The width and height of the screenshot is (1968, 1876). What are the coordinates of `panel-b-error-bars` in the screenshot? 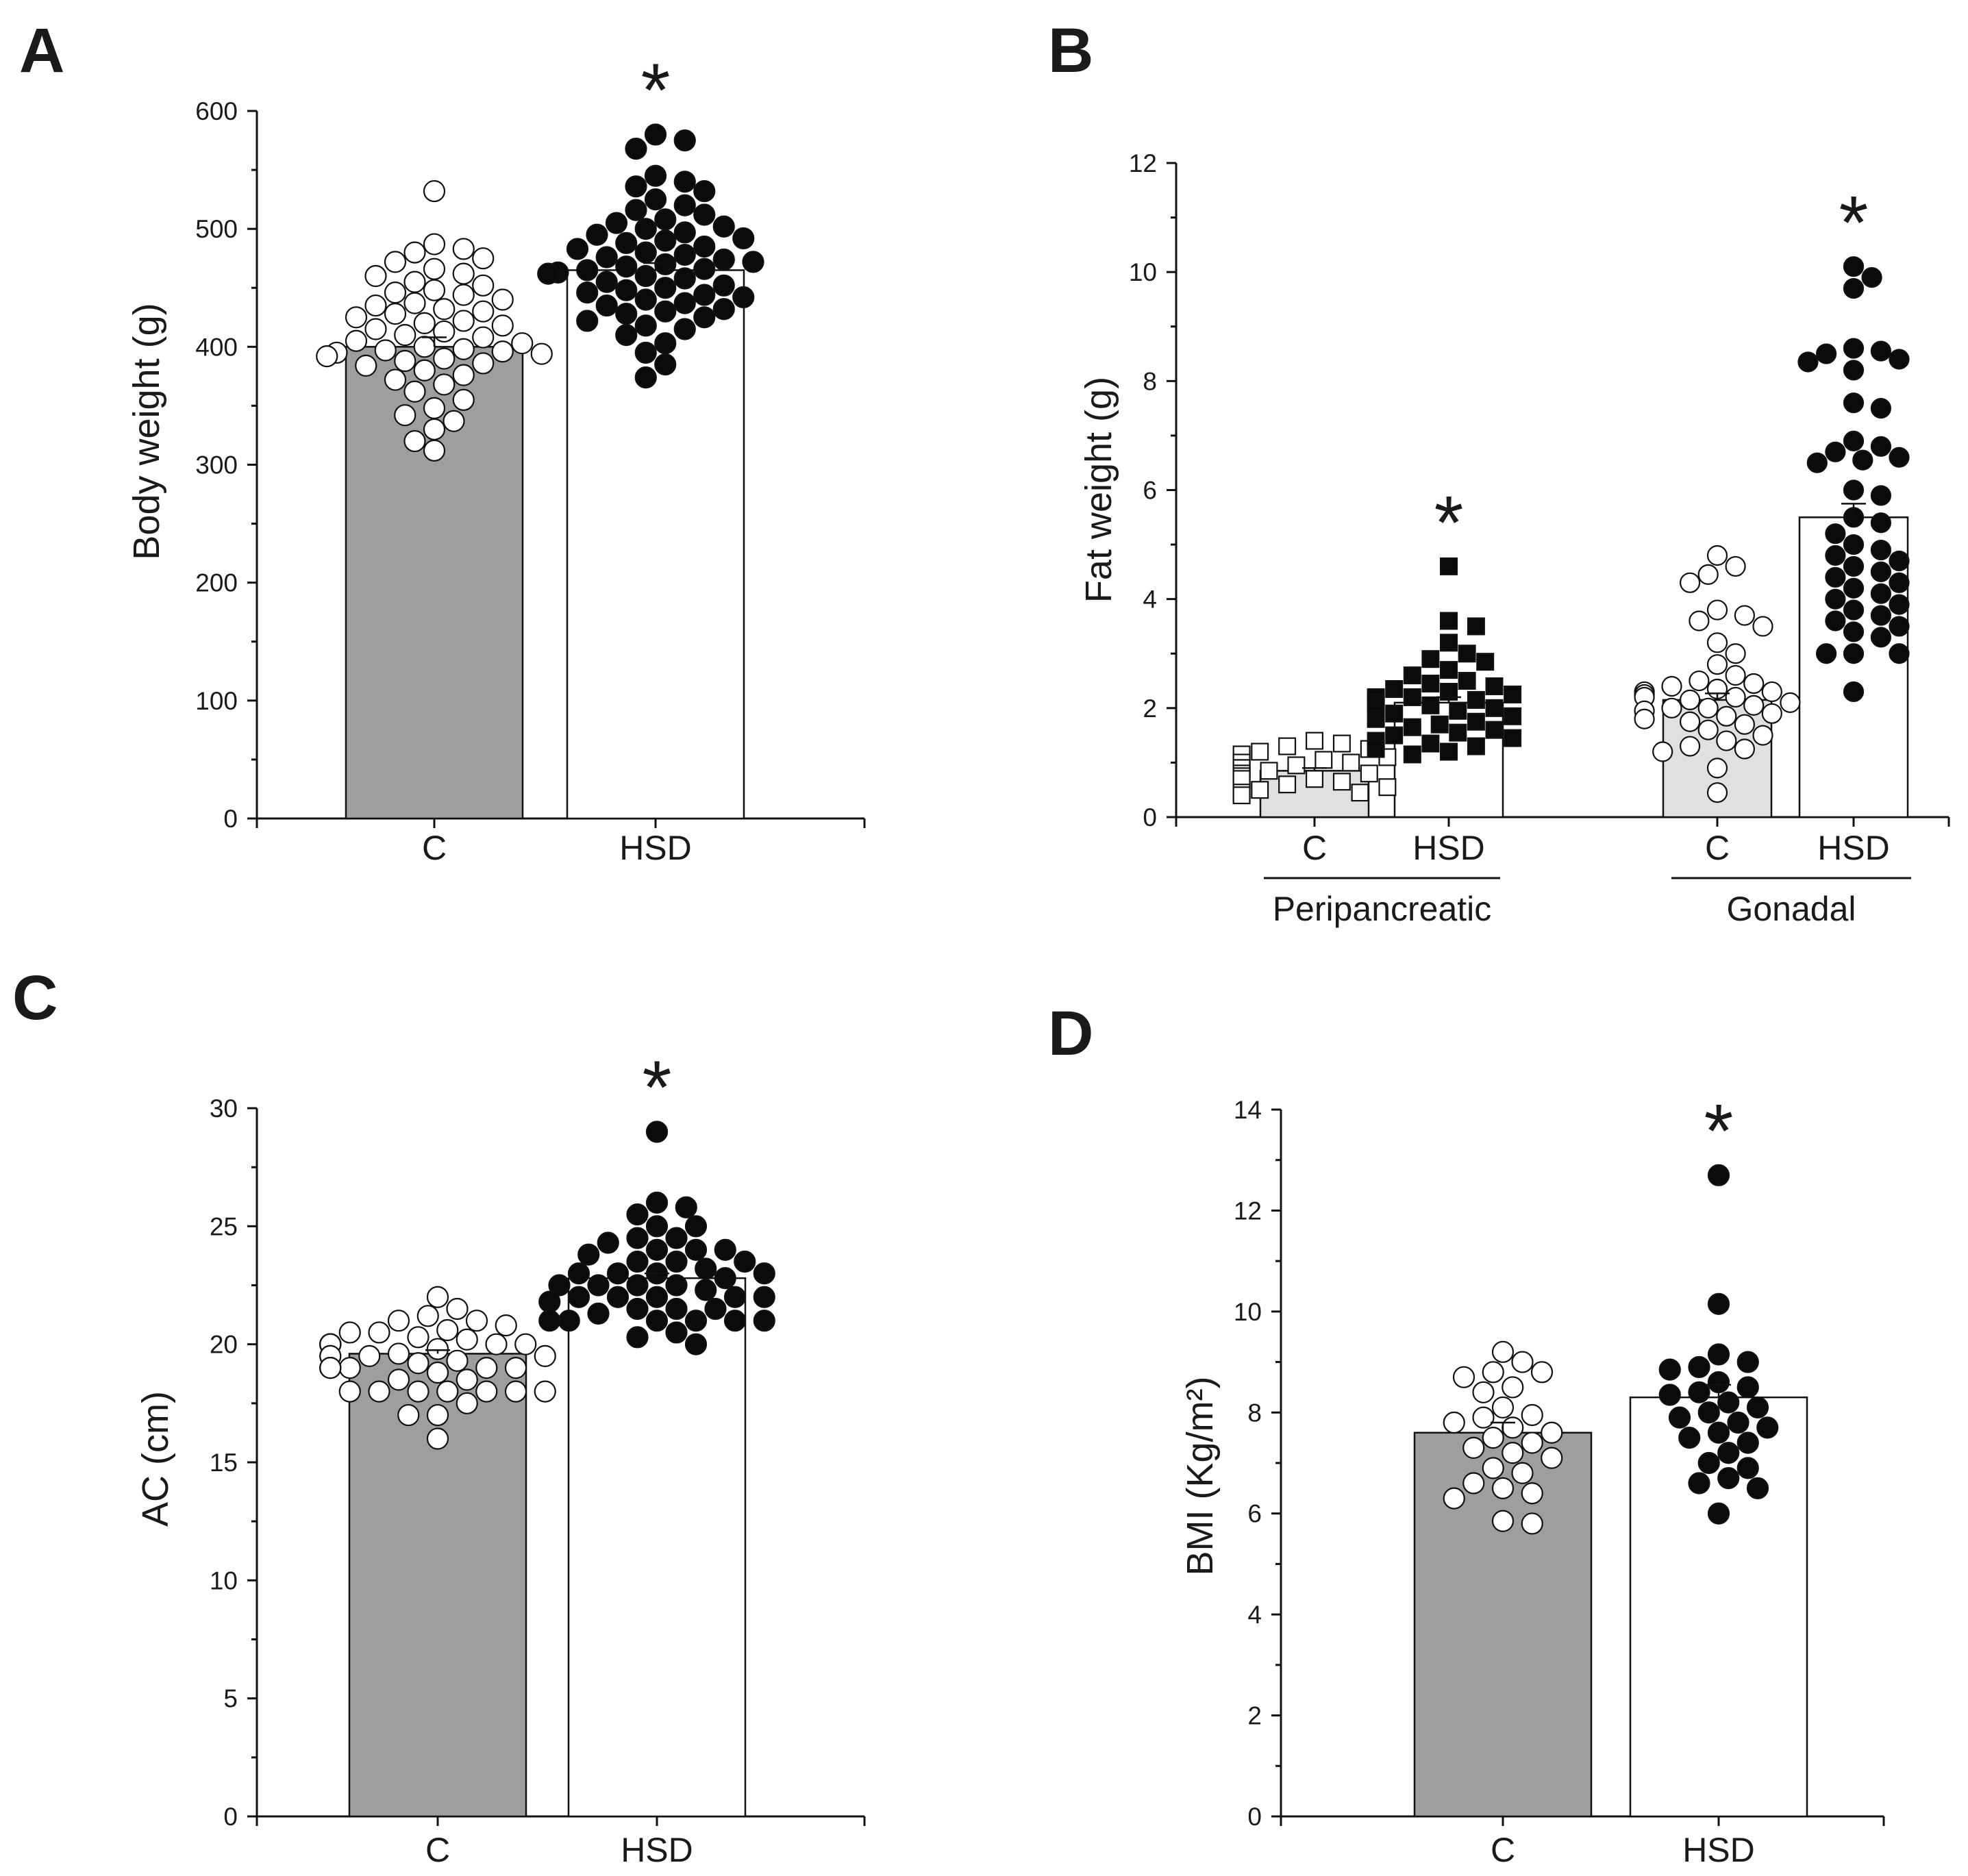 It's located at (1584, 637).